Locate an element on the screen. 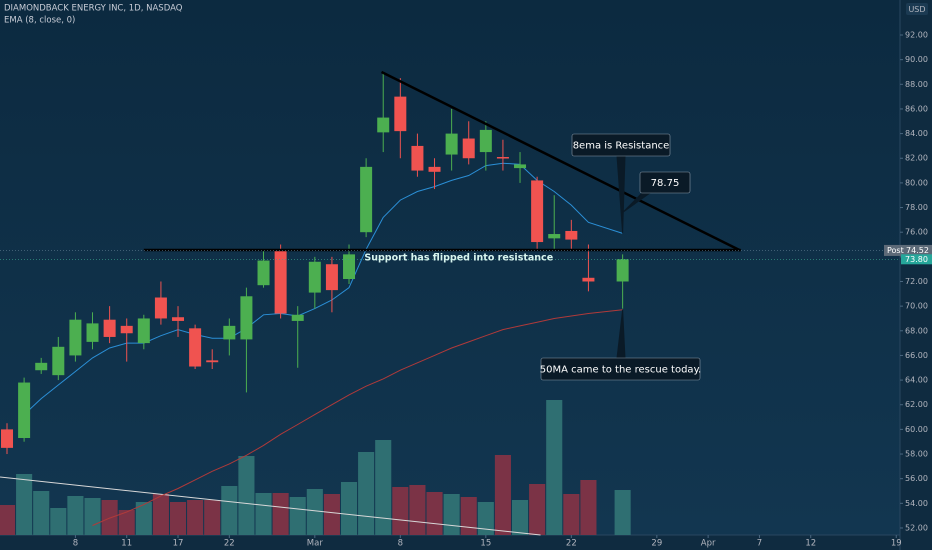 This screenshot has width=932, height=550. volume-ma-line is located at coordinates (270, 506).